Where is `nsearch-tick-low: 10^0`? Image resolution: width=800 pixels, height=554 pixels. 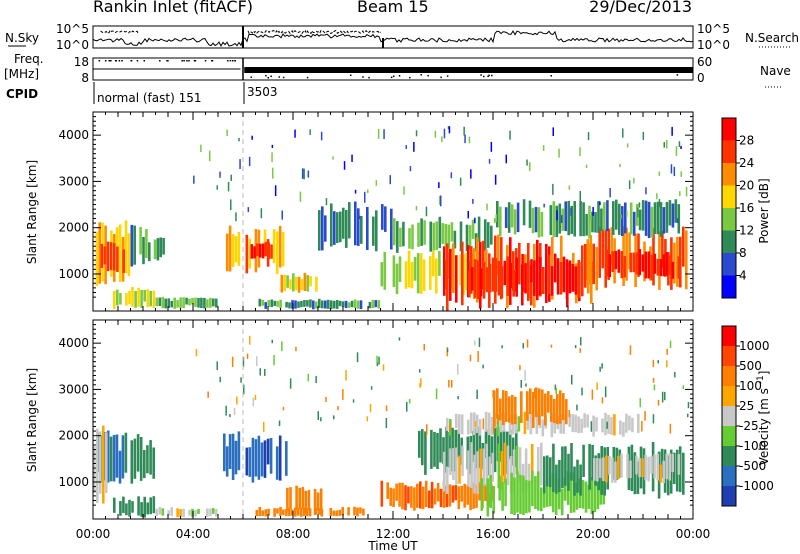
nsearch-tick-low: 10^0 is located at coordinates (713, 45).